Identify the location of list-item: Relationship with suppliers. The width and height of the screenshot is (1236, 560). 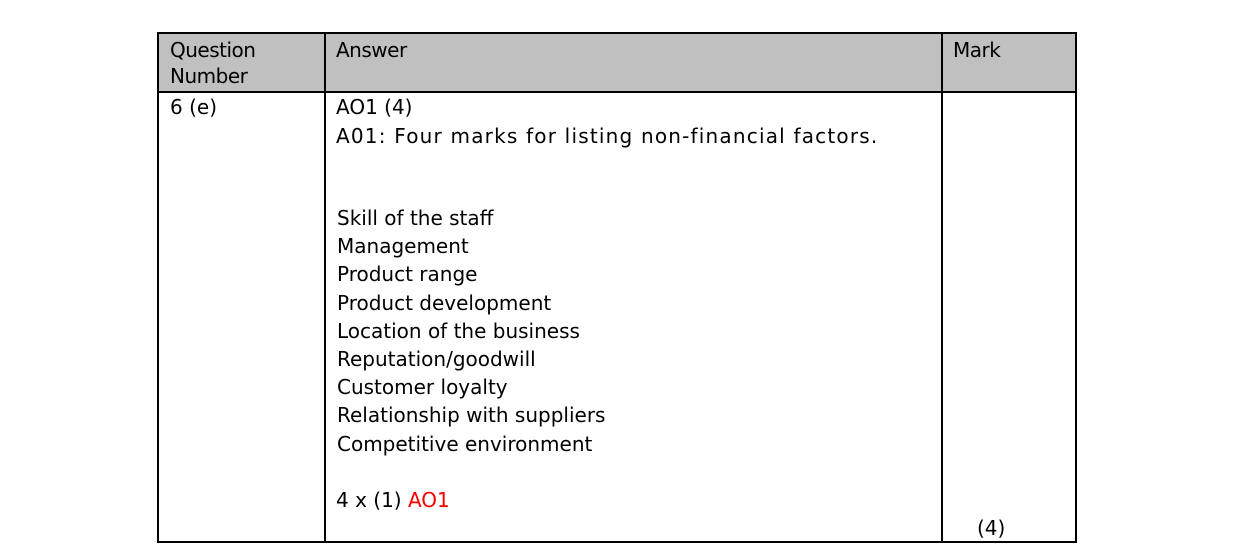
(471, 415).